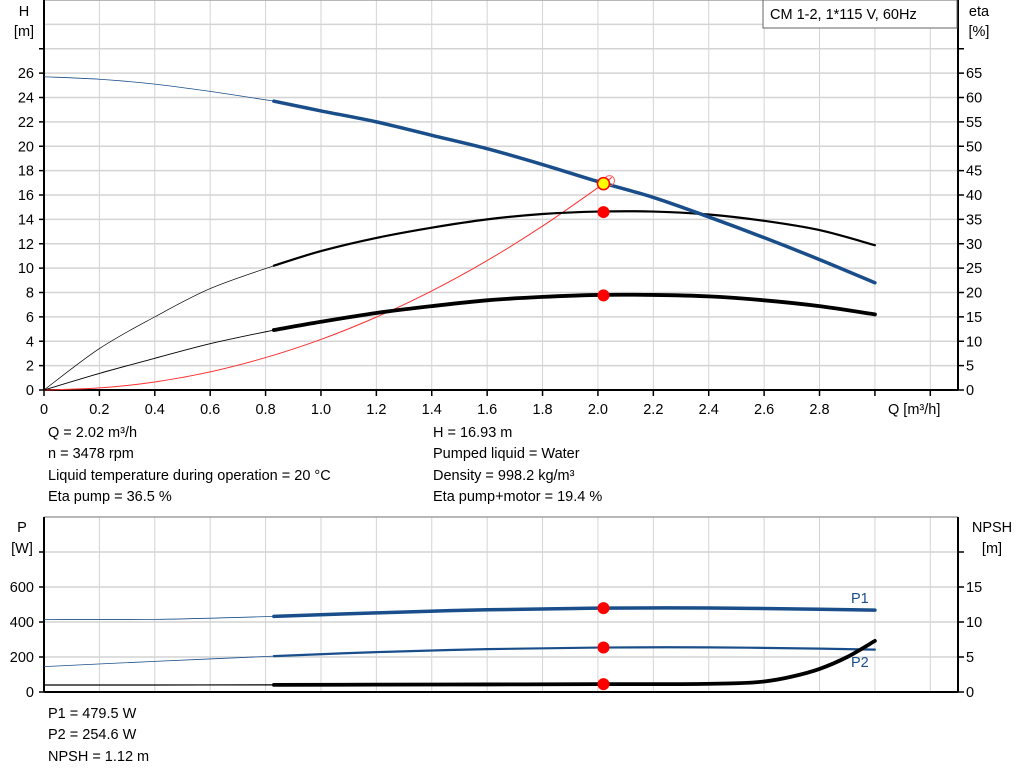  What do you see at coordinates (974, 172) in the screenshot?
I see `y-tick-label-right: 45` at bounding box center [974, 172].